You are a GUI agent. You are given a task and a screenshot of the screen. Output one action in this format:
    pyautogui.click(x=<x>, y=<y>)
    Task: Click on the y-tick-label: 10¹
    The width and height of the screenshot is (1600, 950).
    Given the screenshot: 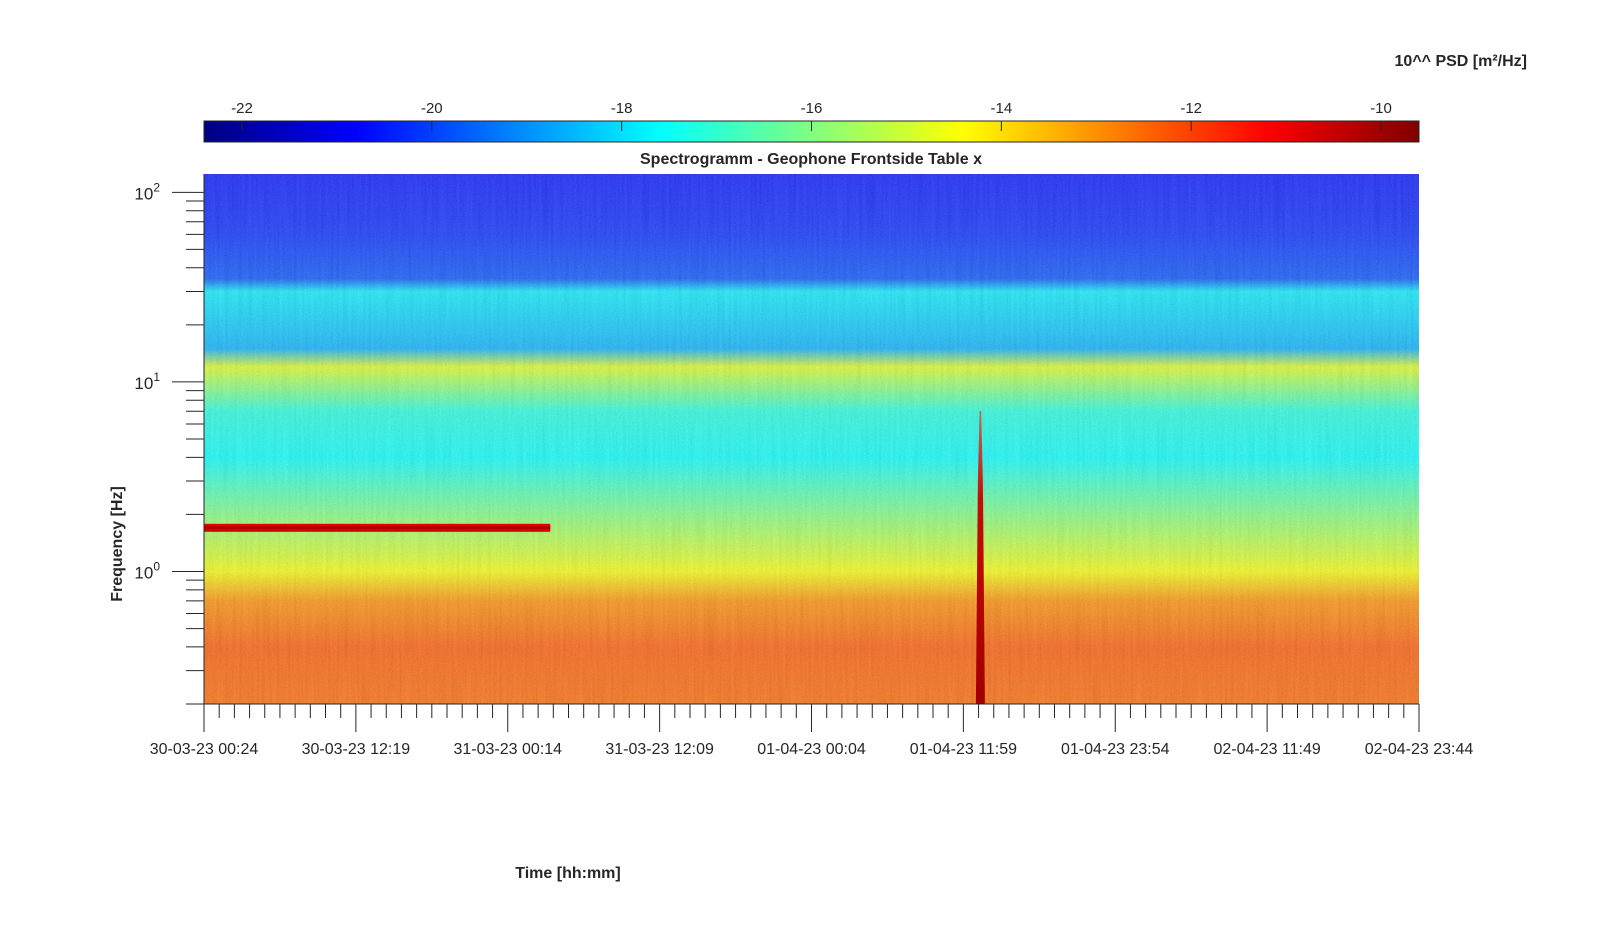 What is the action you would take?
    pyautogui.click(x=147, y=381)
    